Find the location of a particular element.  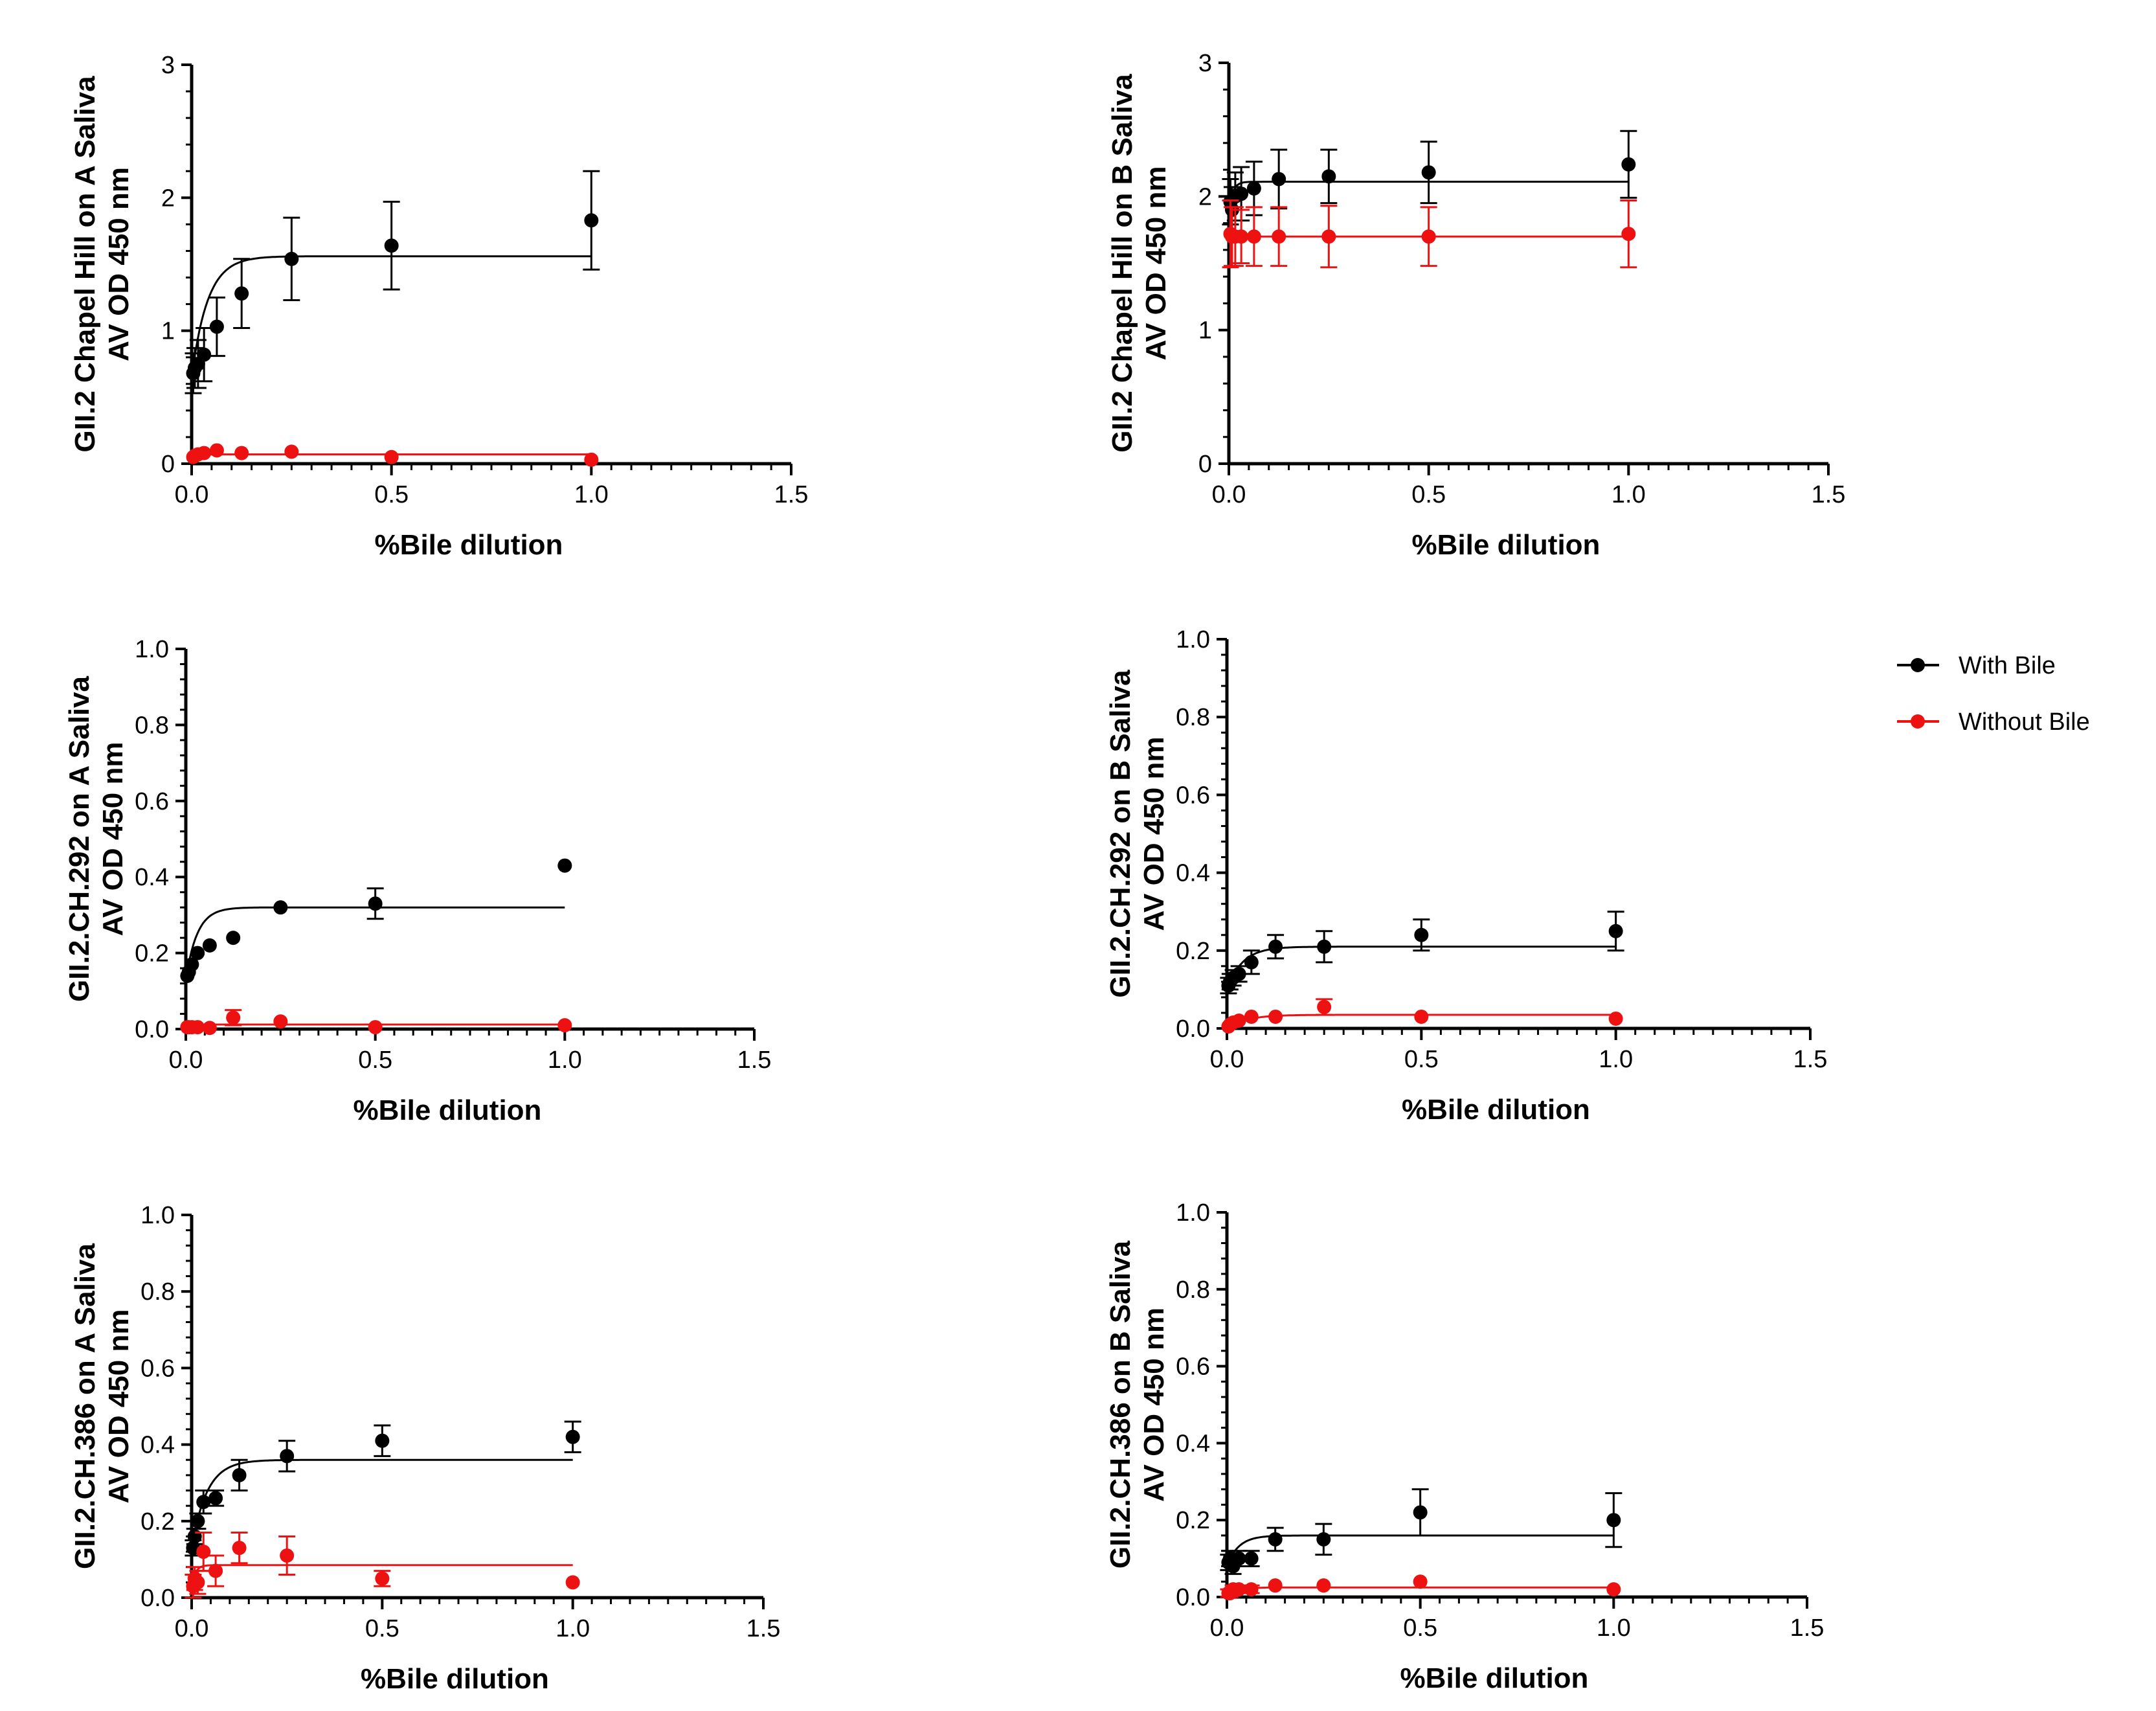

x-tick-label: 1.5 is located at coordinates (764, 1628).